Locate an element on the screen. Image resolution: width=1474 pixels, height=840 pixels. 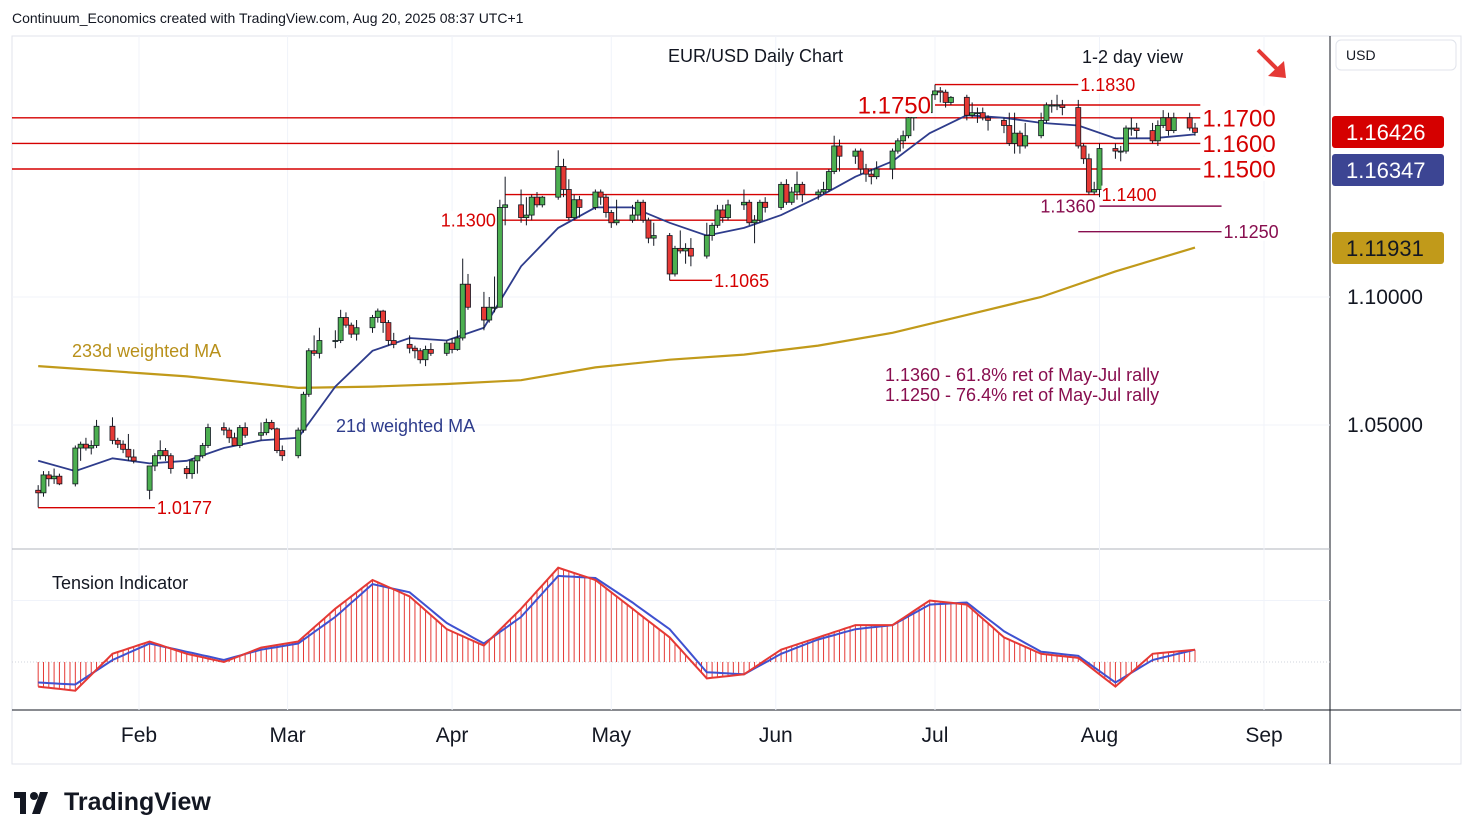
y-axis: USD 1.10000 1.05000 is located at coordinates (1396, 238).